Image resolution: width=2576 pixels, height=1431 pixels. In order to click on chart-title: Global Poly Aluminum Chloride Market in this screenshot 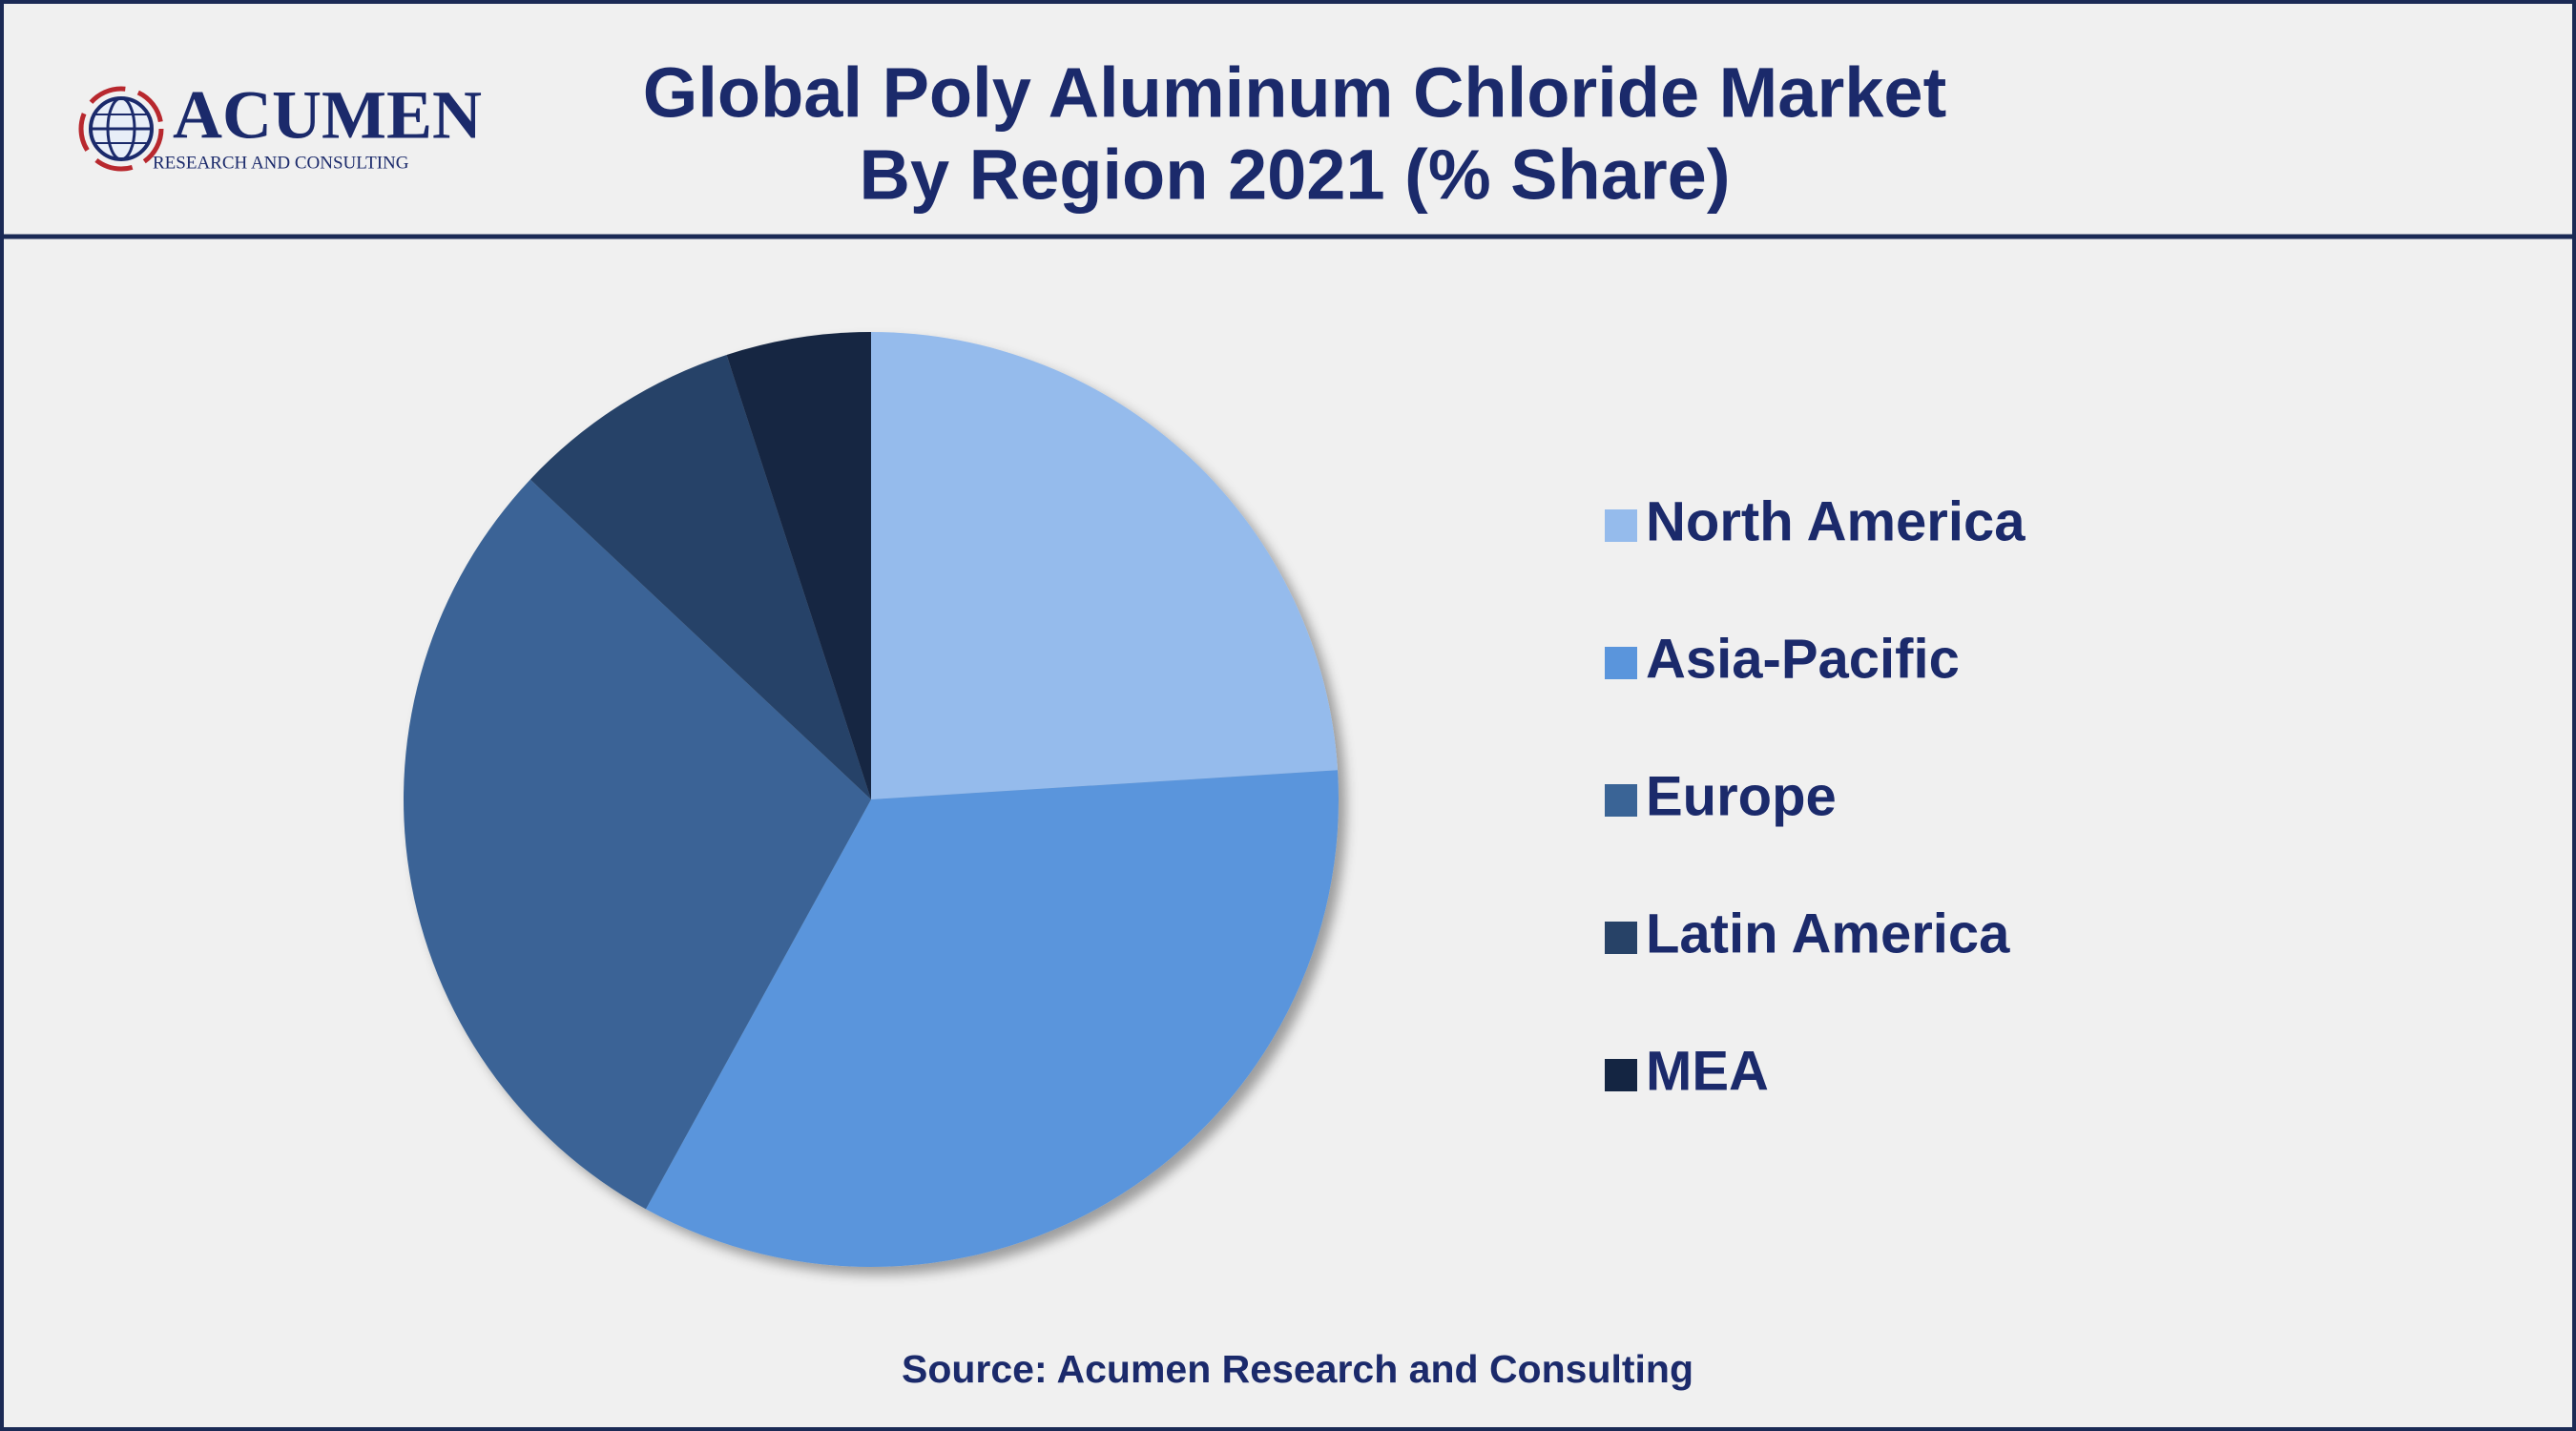, I will do `click(1294, 93)`.